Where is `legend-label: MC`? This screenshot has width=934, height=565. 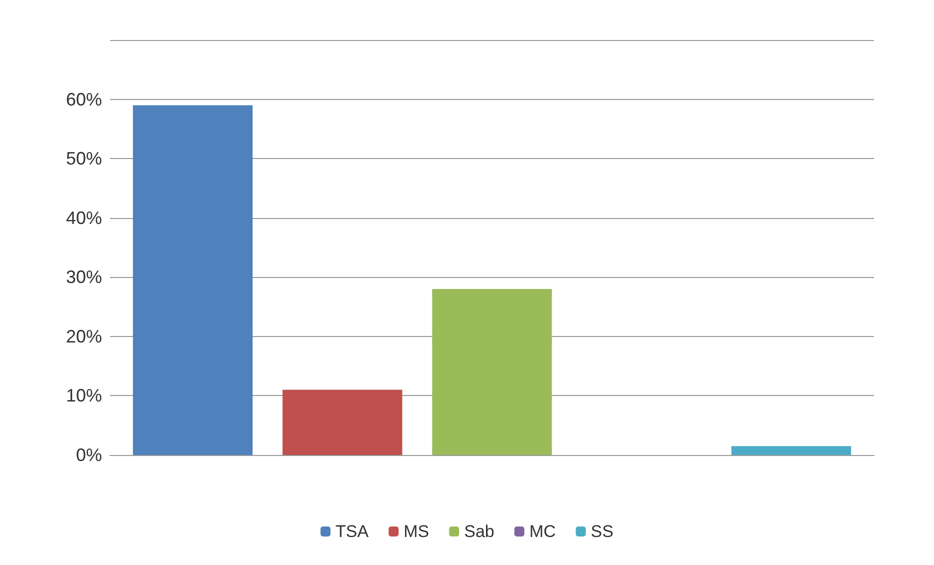 legend-label: MC is located at coordinates (542, 531).